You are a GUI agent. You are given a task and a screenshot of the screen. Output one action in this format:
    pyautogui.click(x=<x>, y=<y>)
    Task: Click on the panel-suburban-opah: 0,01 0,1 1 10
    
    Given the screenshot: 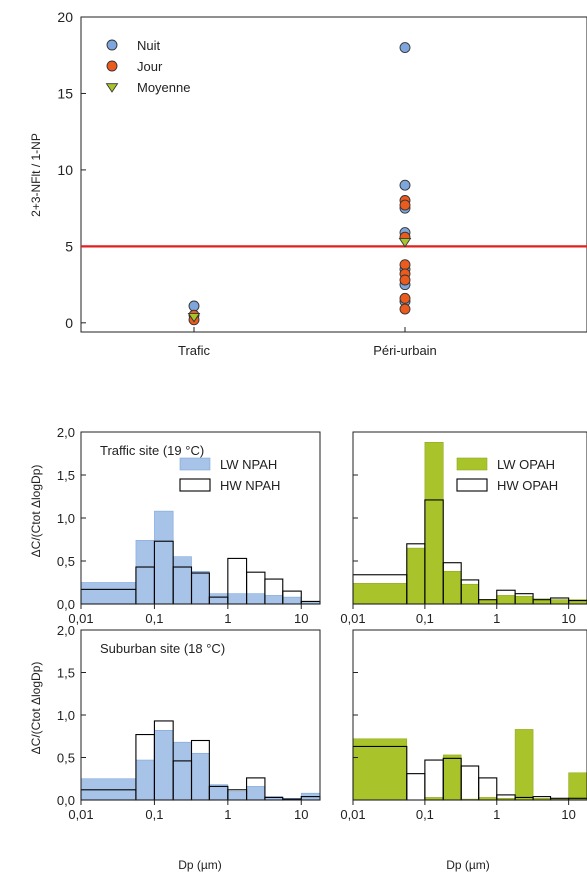 What is the action you would take?
    pyautogui.click(x=463, y=725)
    